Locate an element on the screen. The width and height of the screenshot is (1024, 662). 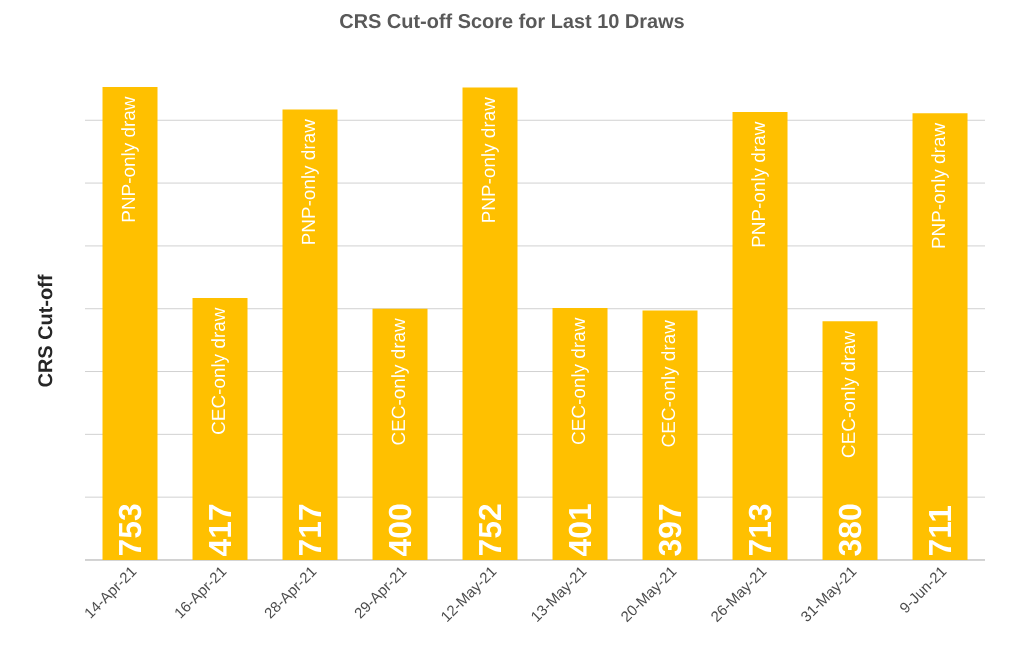
y-axis-title: CRS Cut-off is located at coordinates (45, 330).